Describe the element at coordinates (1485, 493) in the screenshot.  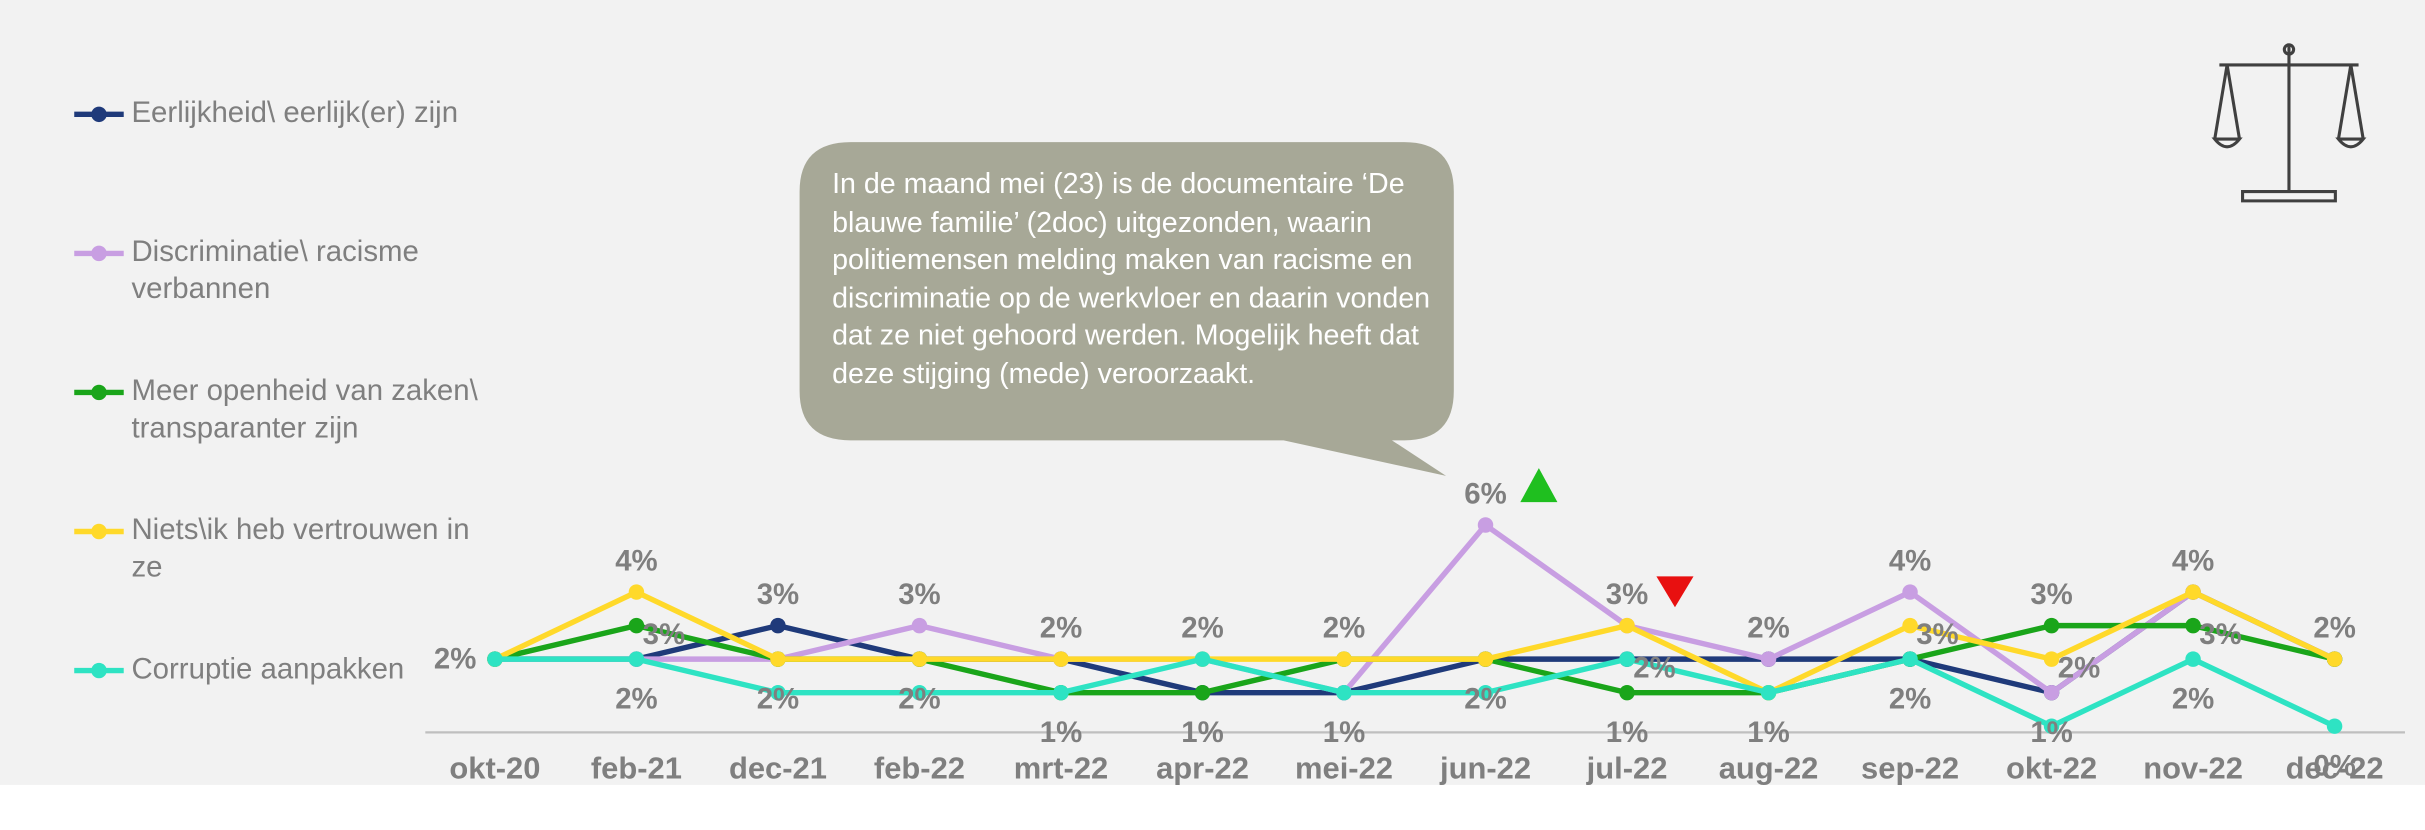
I see `data-label: 6%` at that location.